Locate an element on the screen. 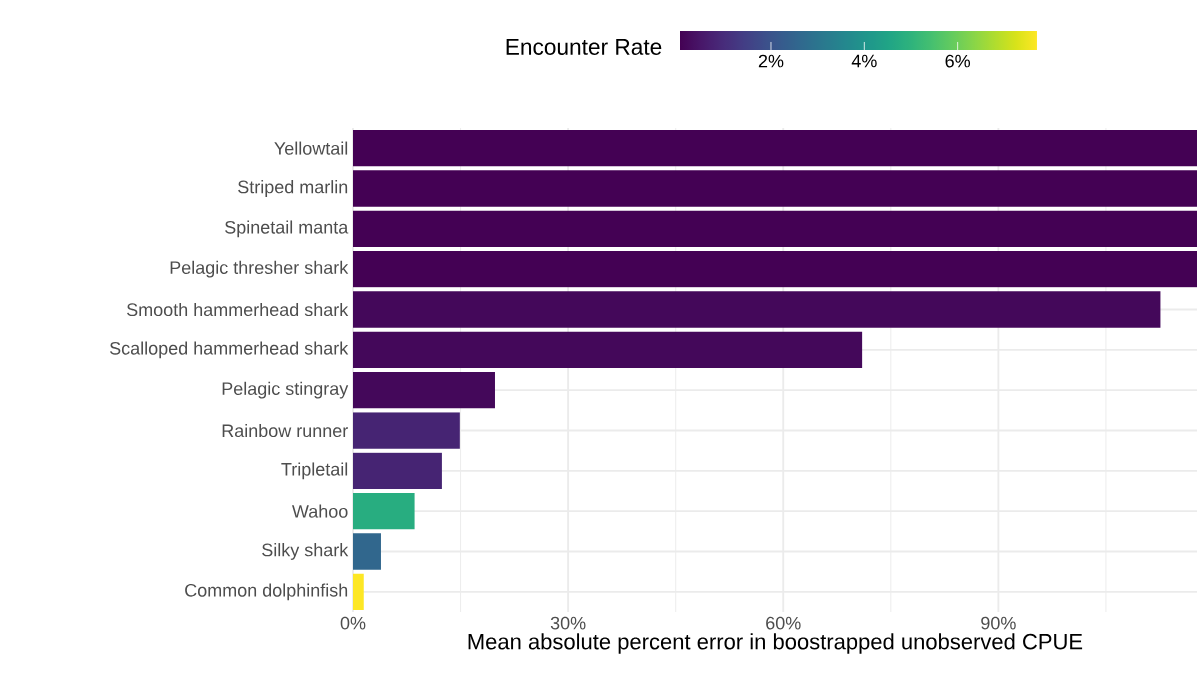  color-bar-label: 2% is located at coordinates (771, 61).